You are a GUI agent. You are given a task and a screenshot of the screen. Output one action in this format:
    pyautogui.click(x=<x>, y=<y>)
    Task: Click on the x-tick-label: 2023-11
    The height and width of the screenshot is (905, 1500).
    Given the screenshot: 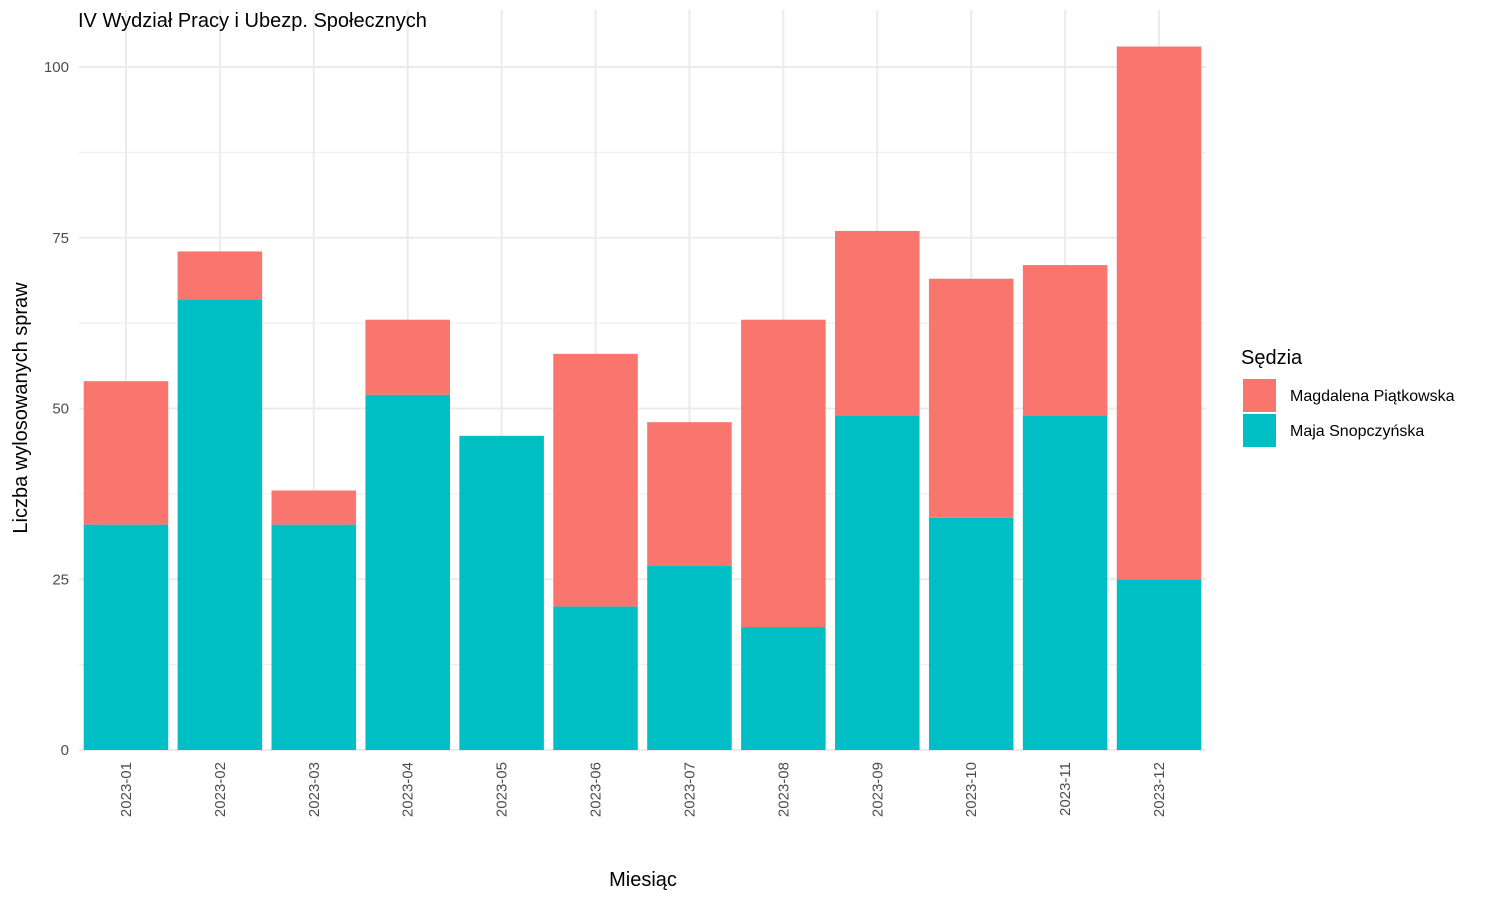 What is the action you would take?
    pyautogui.click(x=1065, y=789)
    